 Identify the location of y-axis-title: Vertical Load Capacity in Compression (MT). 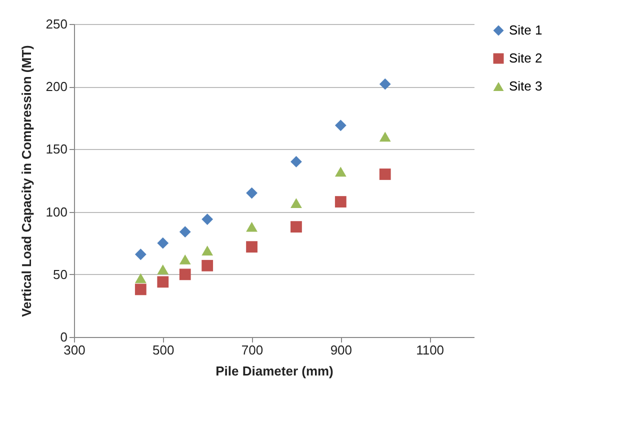
(26, 181).